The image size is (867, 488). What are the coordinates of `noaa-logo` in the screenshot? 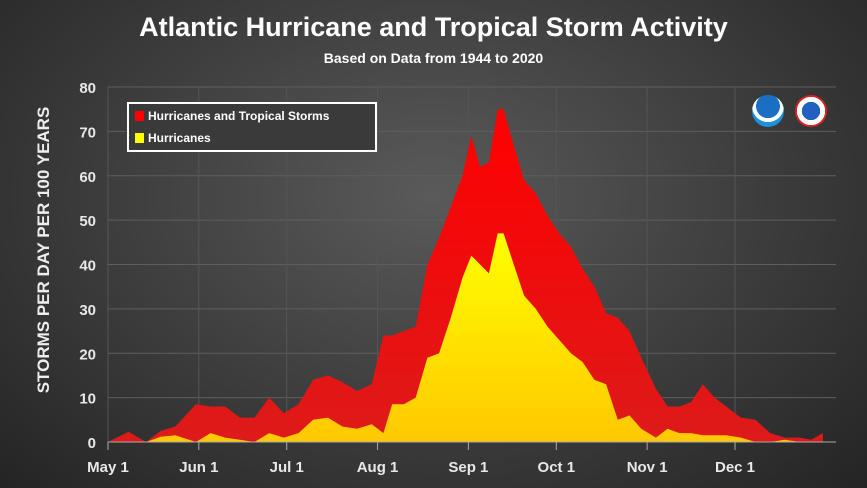 It's located at (768, 111).